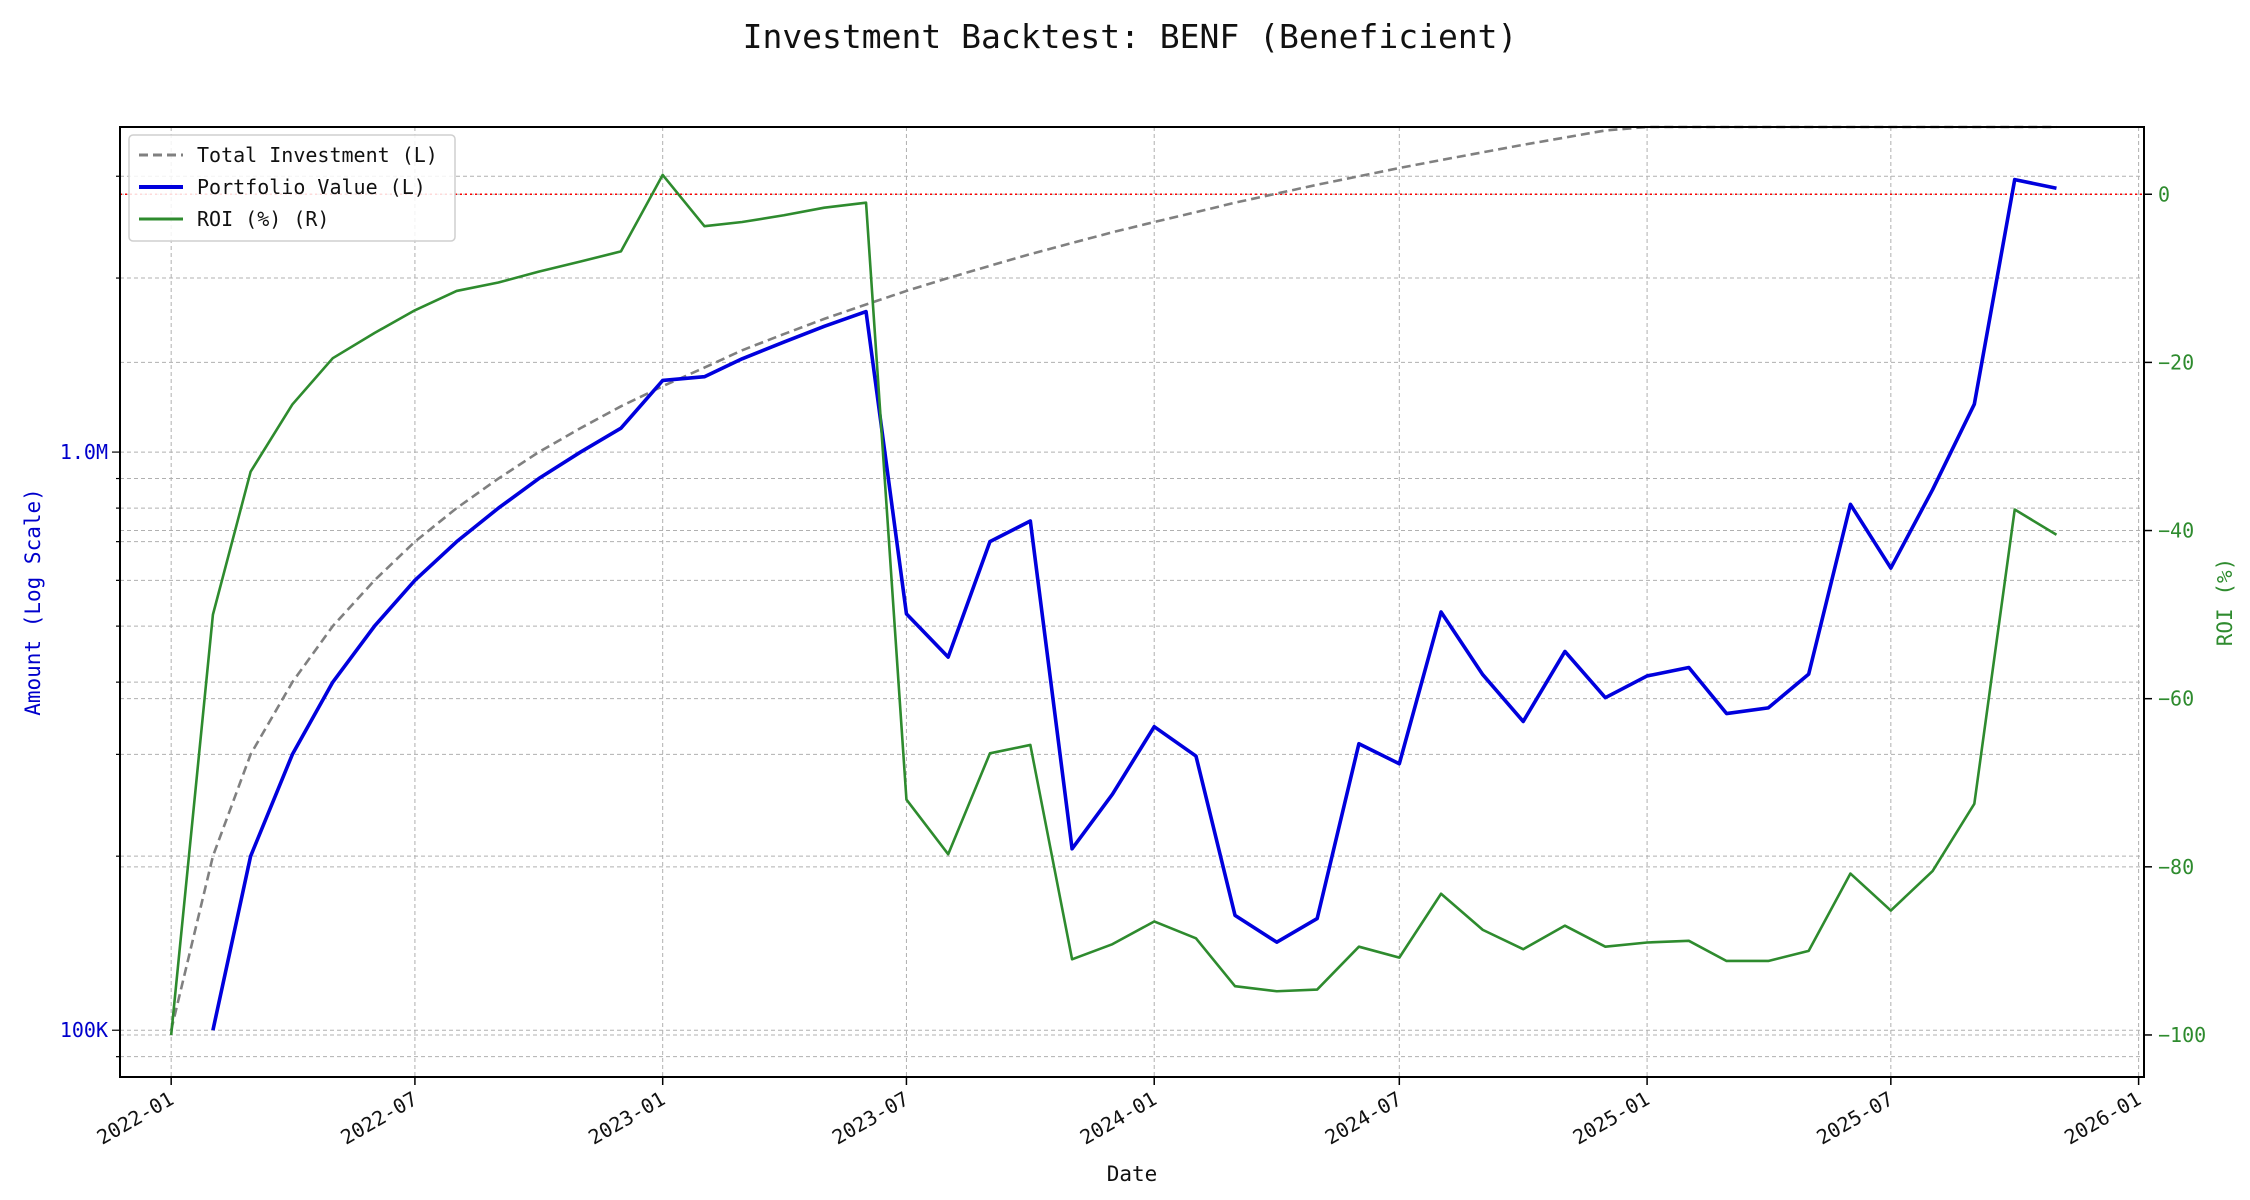  What do you see at coordinates (2102, 1118) in the screenshot?
I see `x-tick-label-2026-01: 2026-01` at bounding box center [2102, 1118].